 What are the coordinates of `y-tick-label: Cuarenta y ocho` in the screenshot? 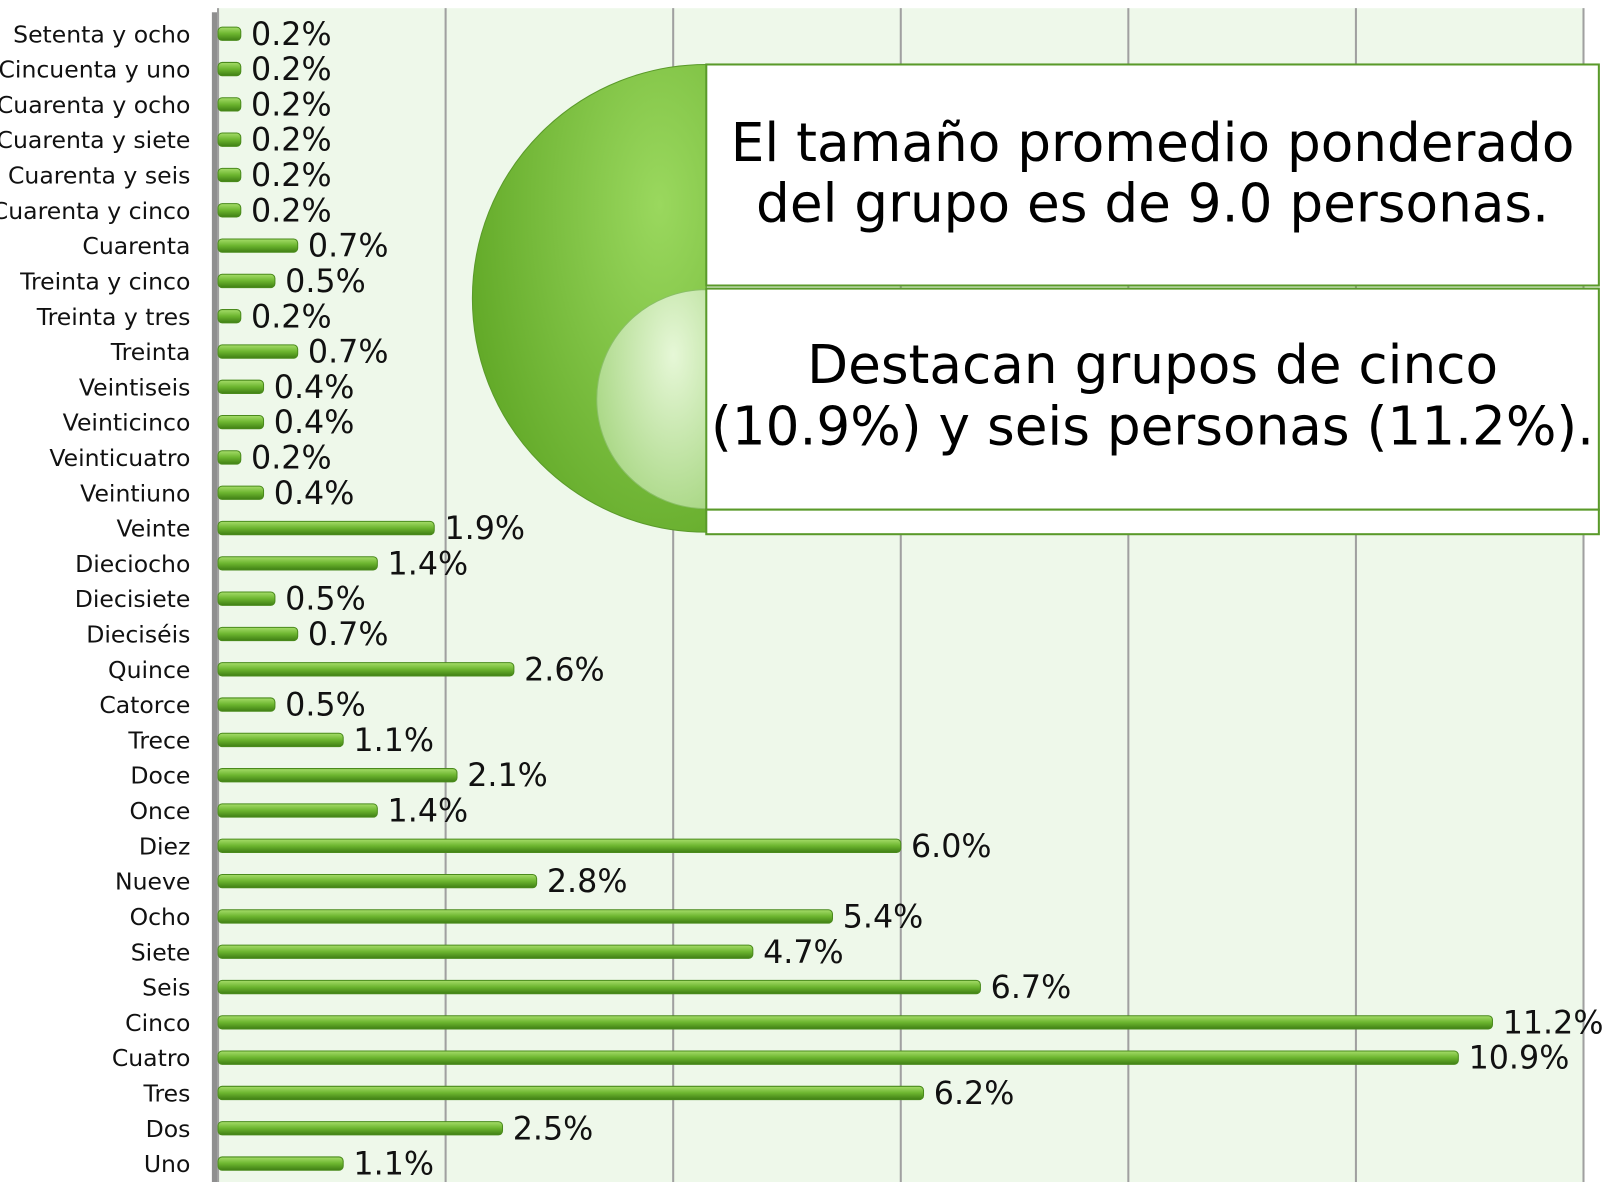 It's located at (95, 105).